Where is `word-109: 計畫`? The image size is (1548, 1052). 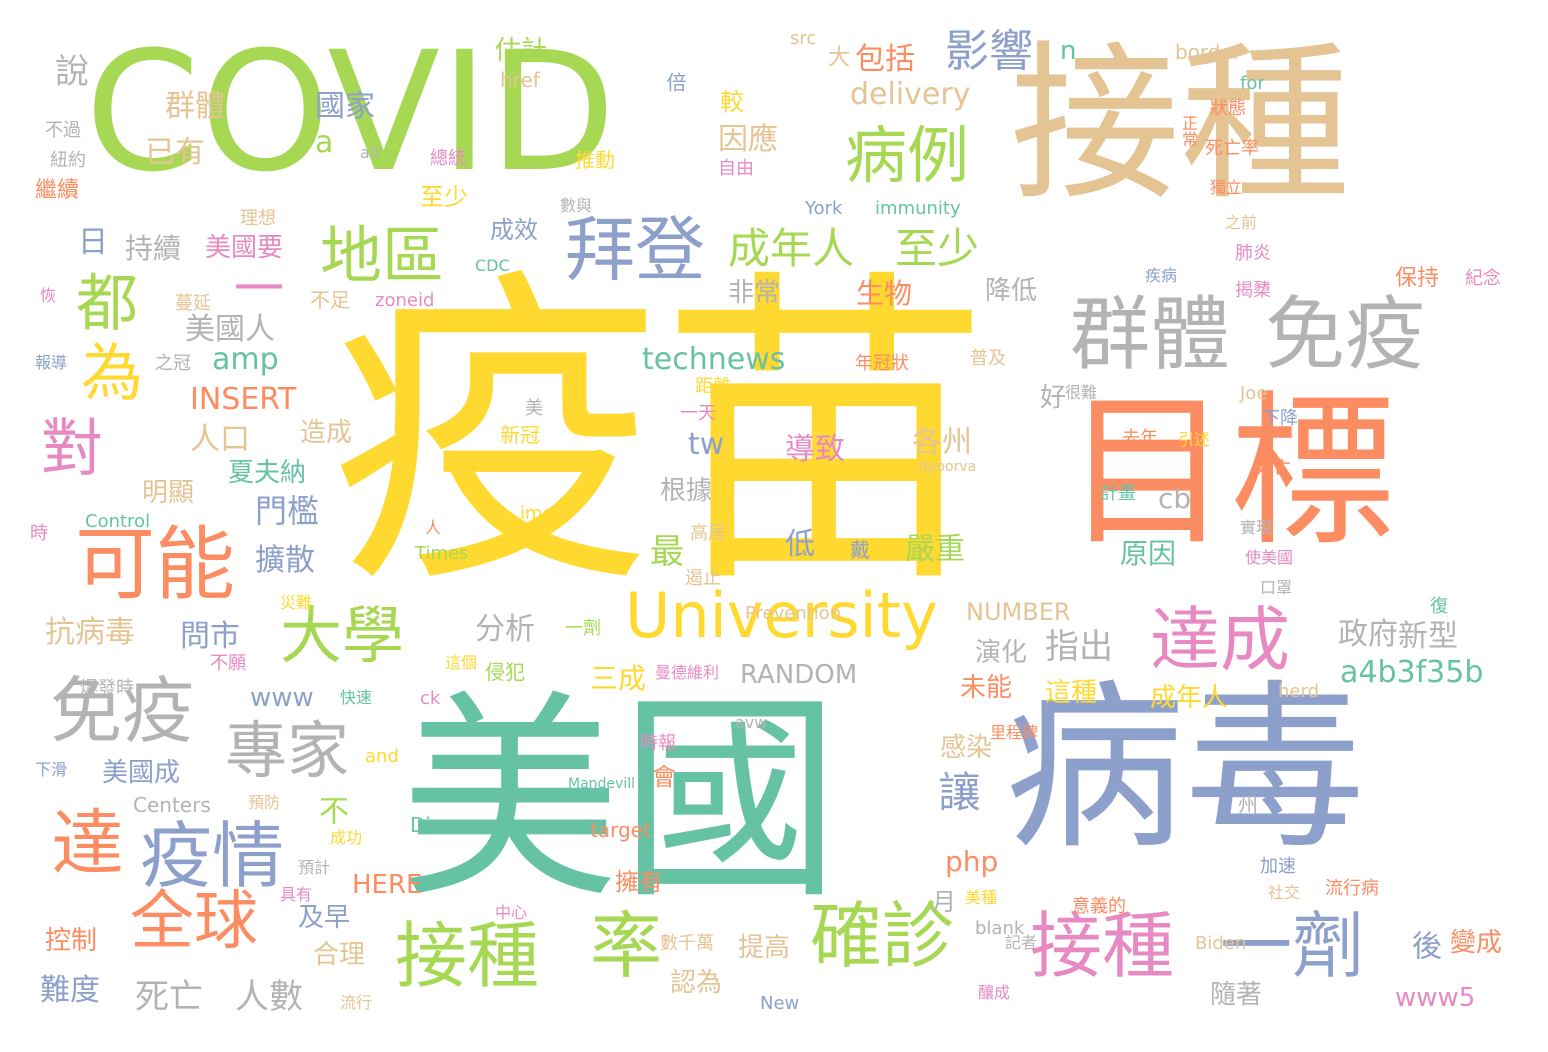
word-109: 計畫 is located at coordinates (1118, 493).